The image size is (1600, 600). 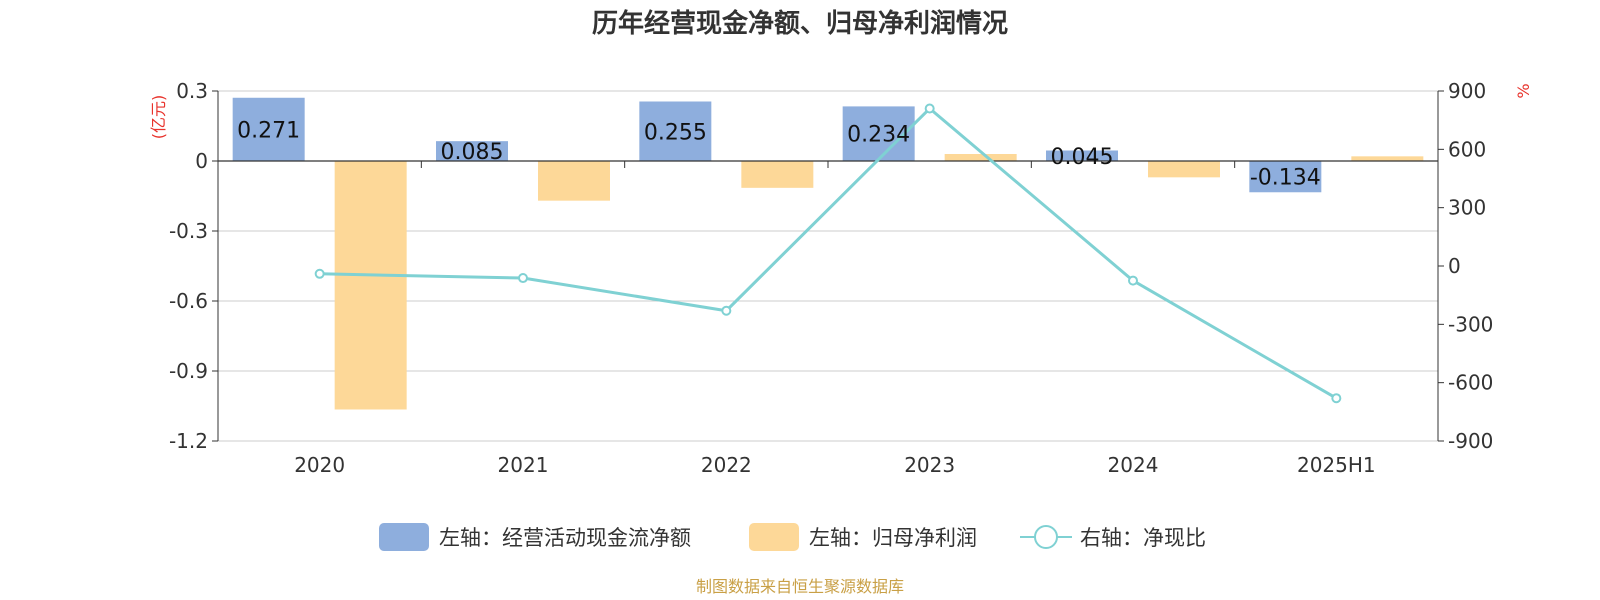 What do you see at coordinates (1467, 91) in the screenshot?
I see `right-tick-label: 900` at bounding box center [1467, 91].